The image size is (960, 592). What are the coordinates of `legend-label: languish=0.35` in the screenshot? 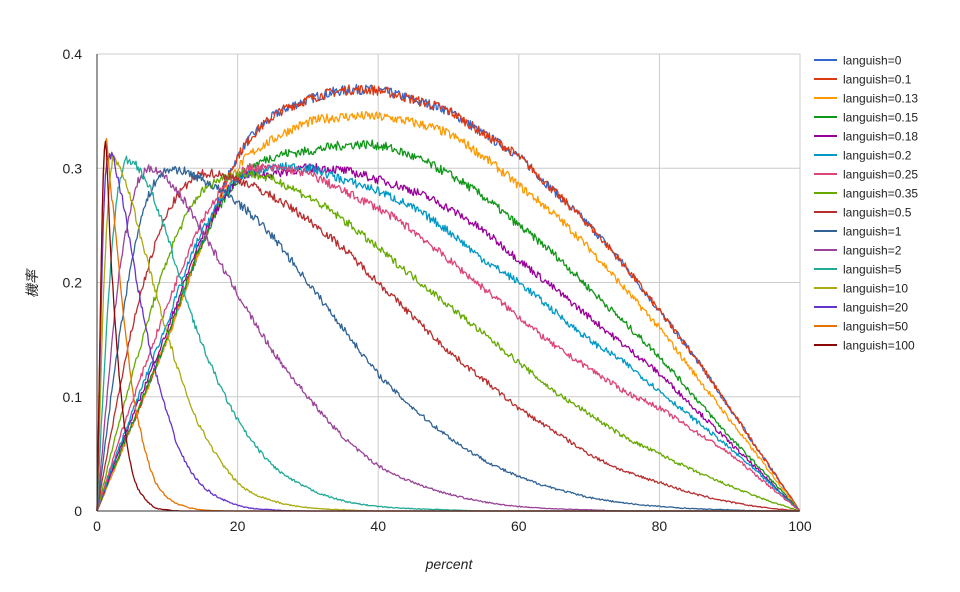 It's located at (880, 194).